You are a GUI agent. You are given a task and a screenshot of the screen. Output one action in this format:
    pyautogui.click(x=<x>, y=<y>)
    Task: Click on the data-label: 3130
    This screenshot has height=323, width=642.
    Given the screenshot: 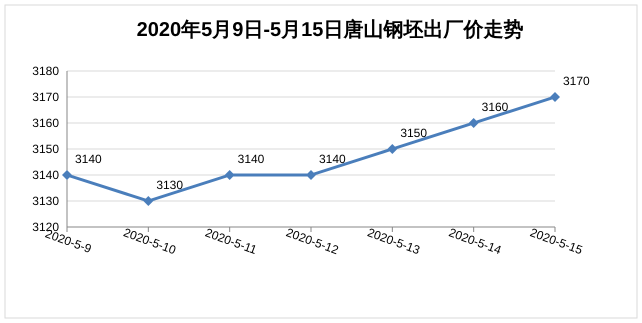 What is the action you would take?
    pyautogui.click(x=170, y=185)
    